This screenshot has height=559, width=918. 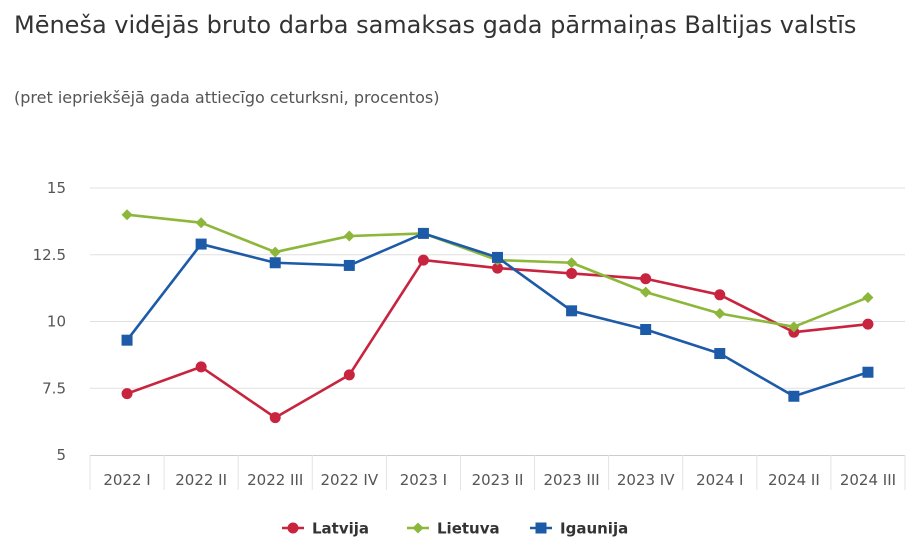 I want to click on x-tick-label: 2022 IV, so click(x=349, y=480).